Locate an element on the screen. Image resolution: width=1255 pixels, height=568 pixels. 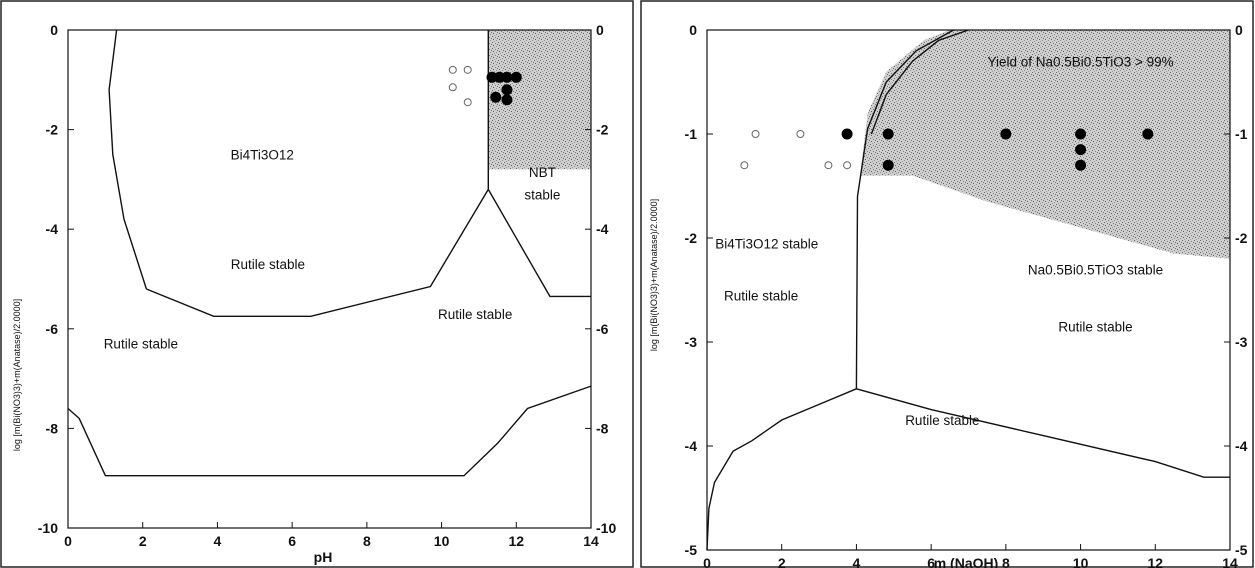
chart-right-x-tick-label: 0 is located at coordinates (707, 561).